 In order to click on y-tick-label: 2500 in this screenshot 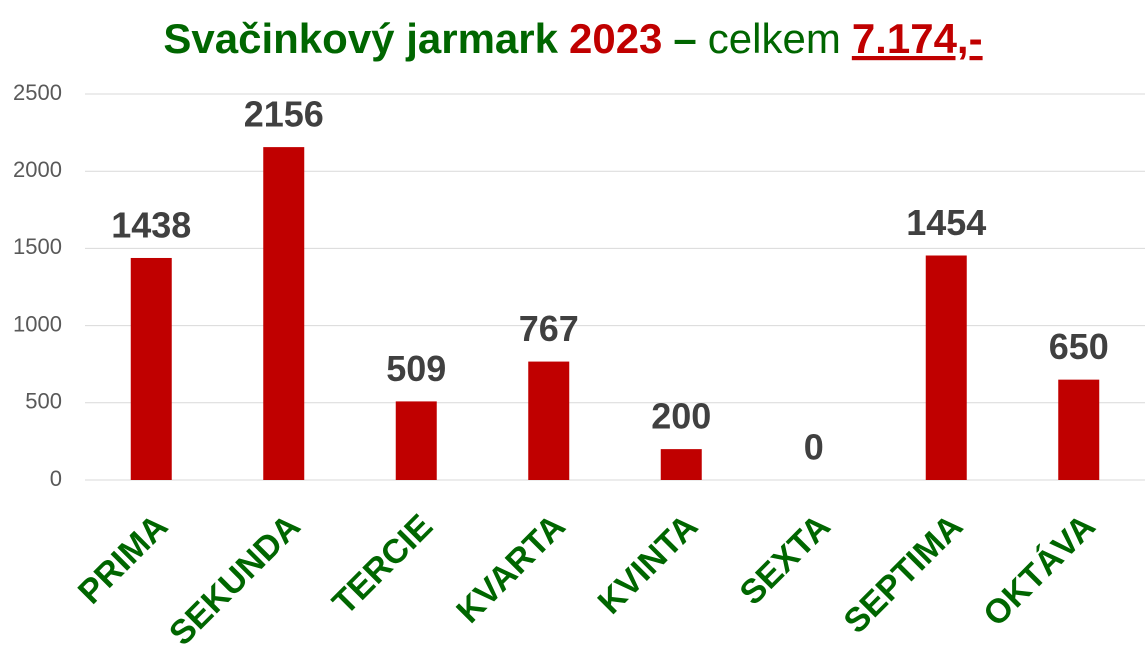, I will do `click(37, 92)`.